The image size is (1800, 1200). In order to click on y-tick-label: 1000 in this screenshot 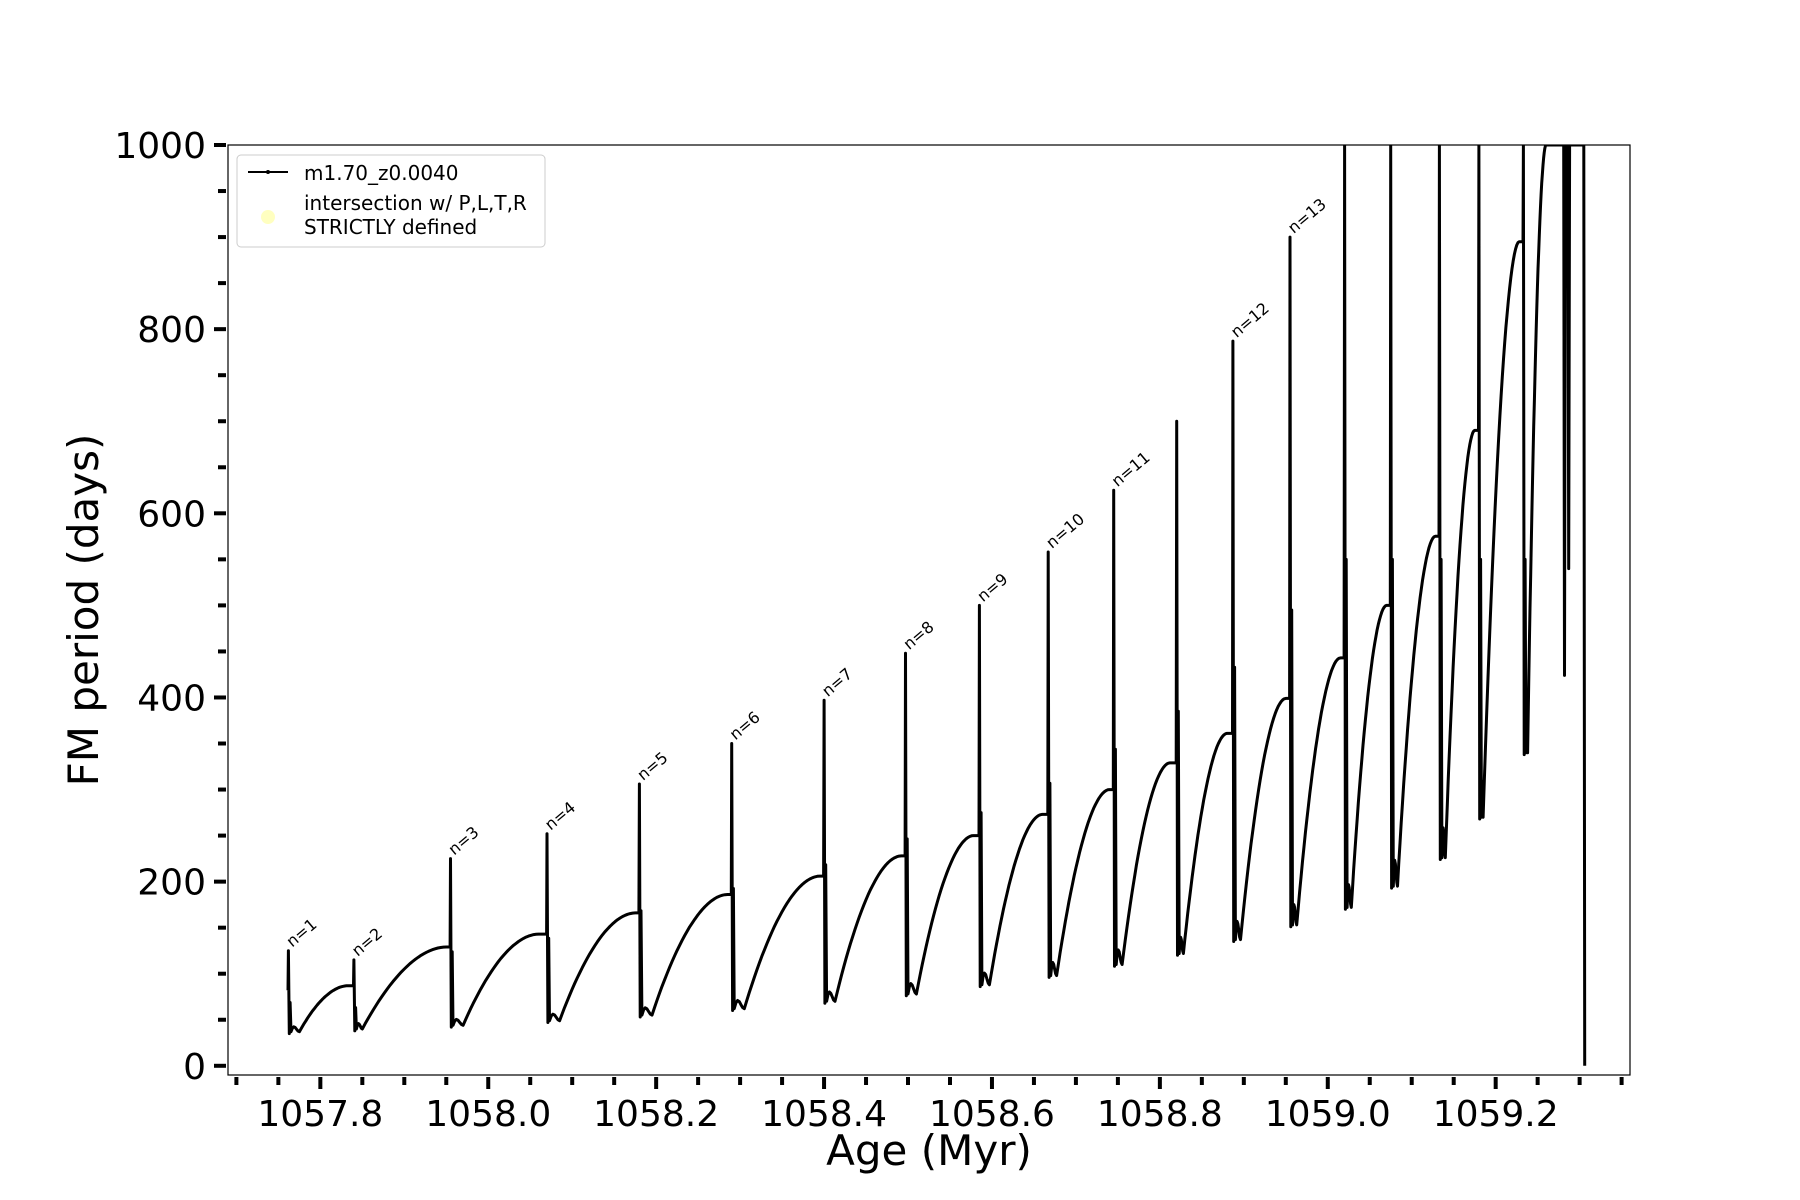, I will do `click(160, 146)`.